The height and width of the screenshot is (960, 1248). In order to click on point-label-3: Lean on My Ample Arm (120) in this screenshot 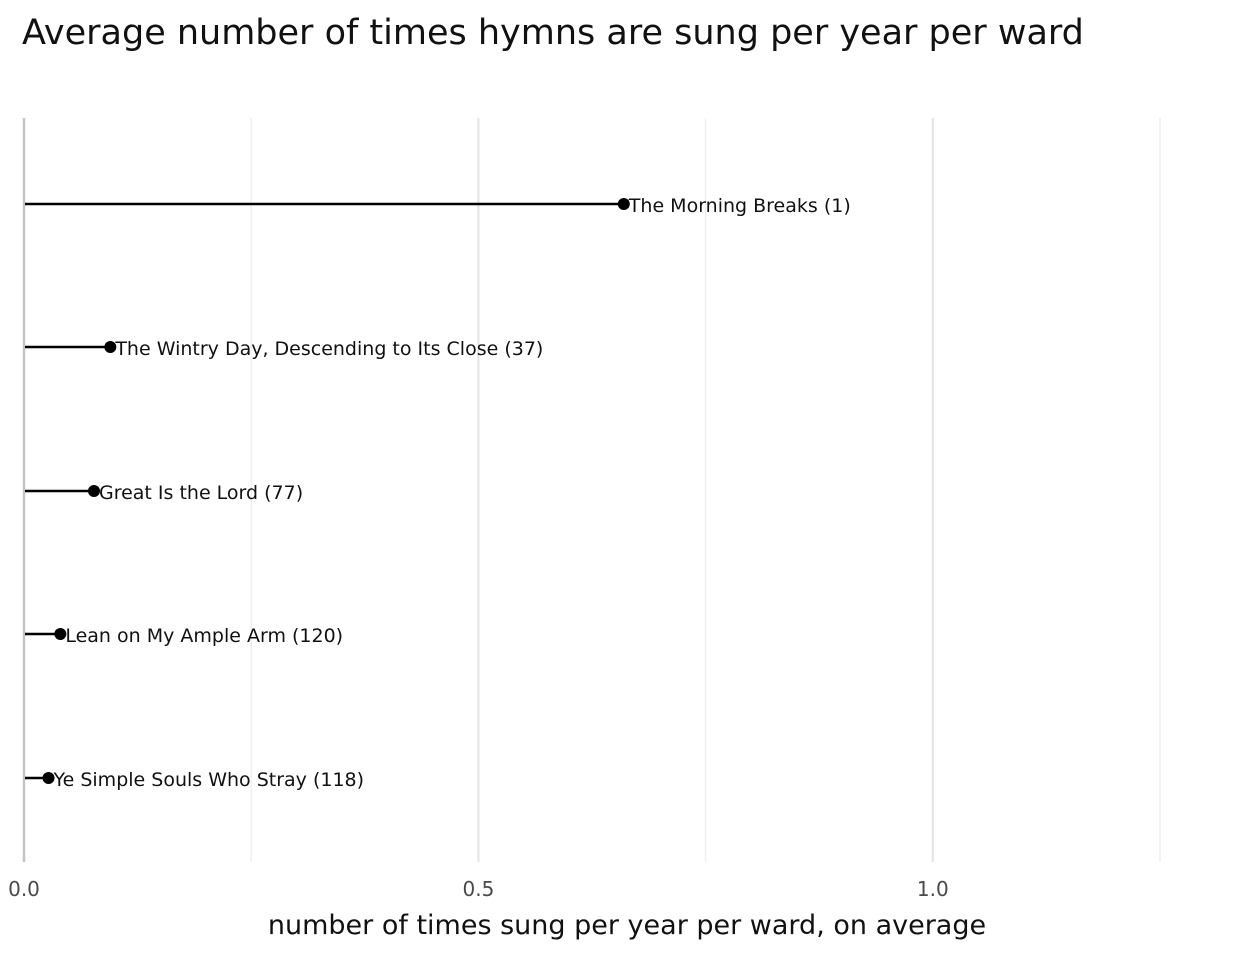, I will do `click(204, 636)`.